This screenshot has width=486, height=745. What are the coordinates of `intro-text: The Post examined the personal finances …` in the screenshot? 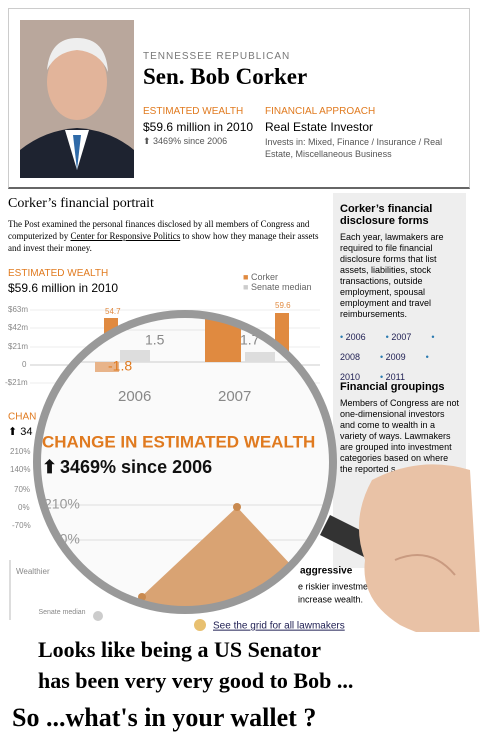 It's located at (159, 230).